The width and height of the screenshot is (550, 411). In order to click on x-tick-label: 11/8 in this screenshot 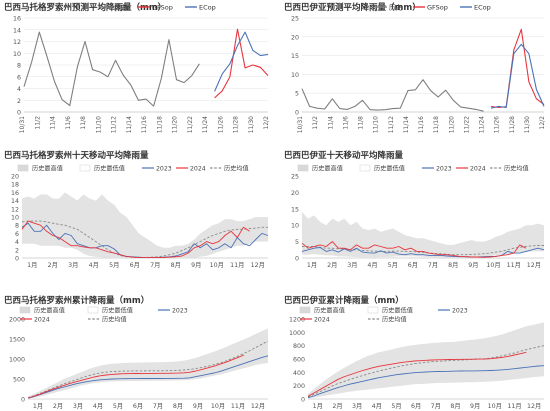, I will do `click(83, 123)`.